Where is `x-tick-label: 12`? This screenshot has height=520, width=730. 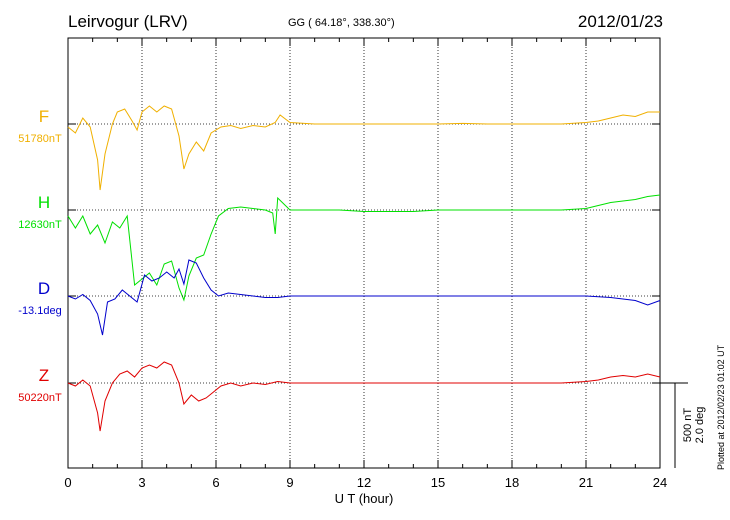 x-tick-label: 12 is located at coordinates (364, 482).